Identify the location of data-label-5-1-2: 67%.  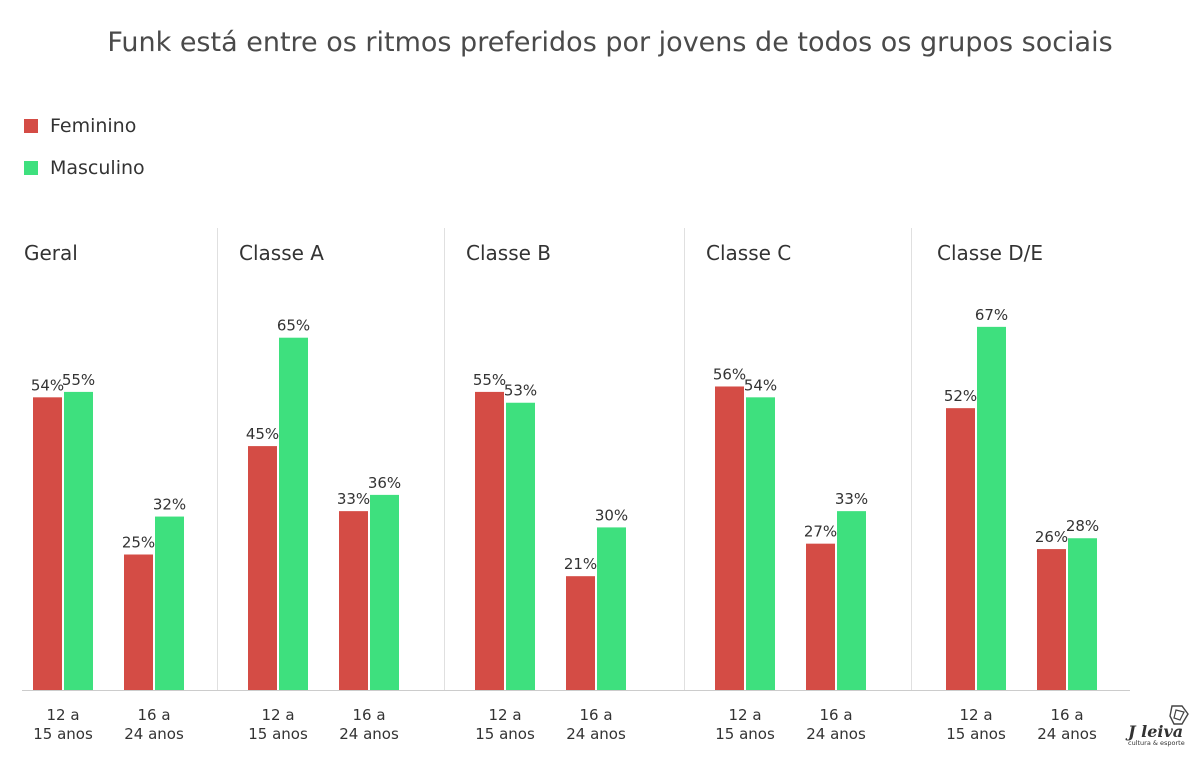
(991, 315).